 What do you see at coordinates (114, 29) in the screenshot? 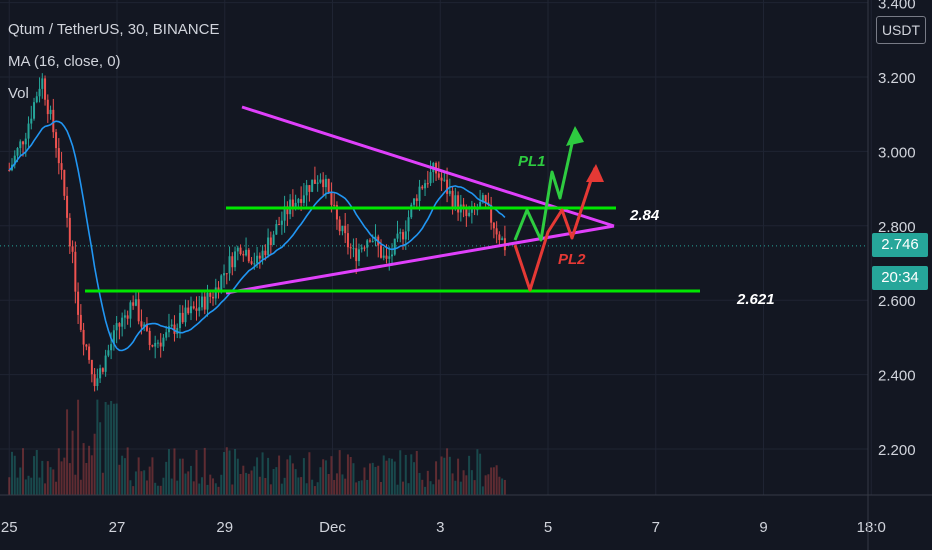
I see `chart-title: Qtum / TetherUS, 30, BINANCE` at bounding box center [114, 29].